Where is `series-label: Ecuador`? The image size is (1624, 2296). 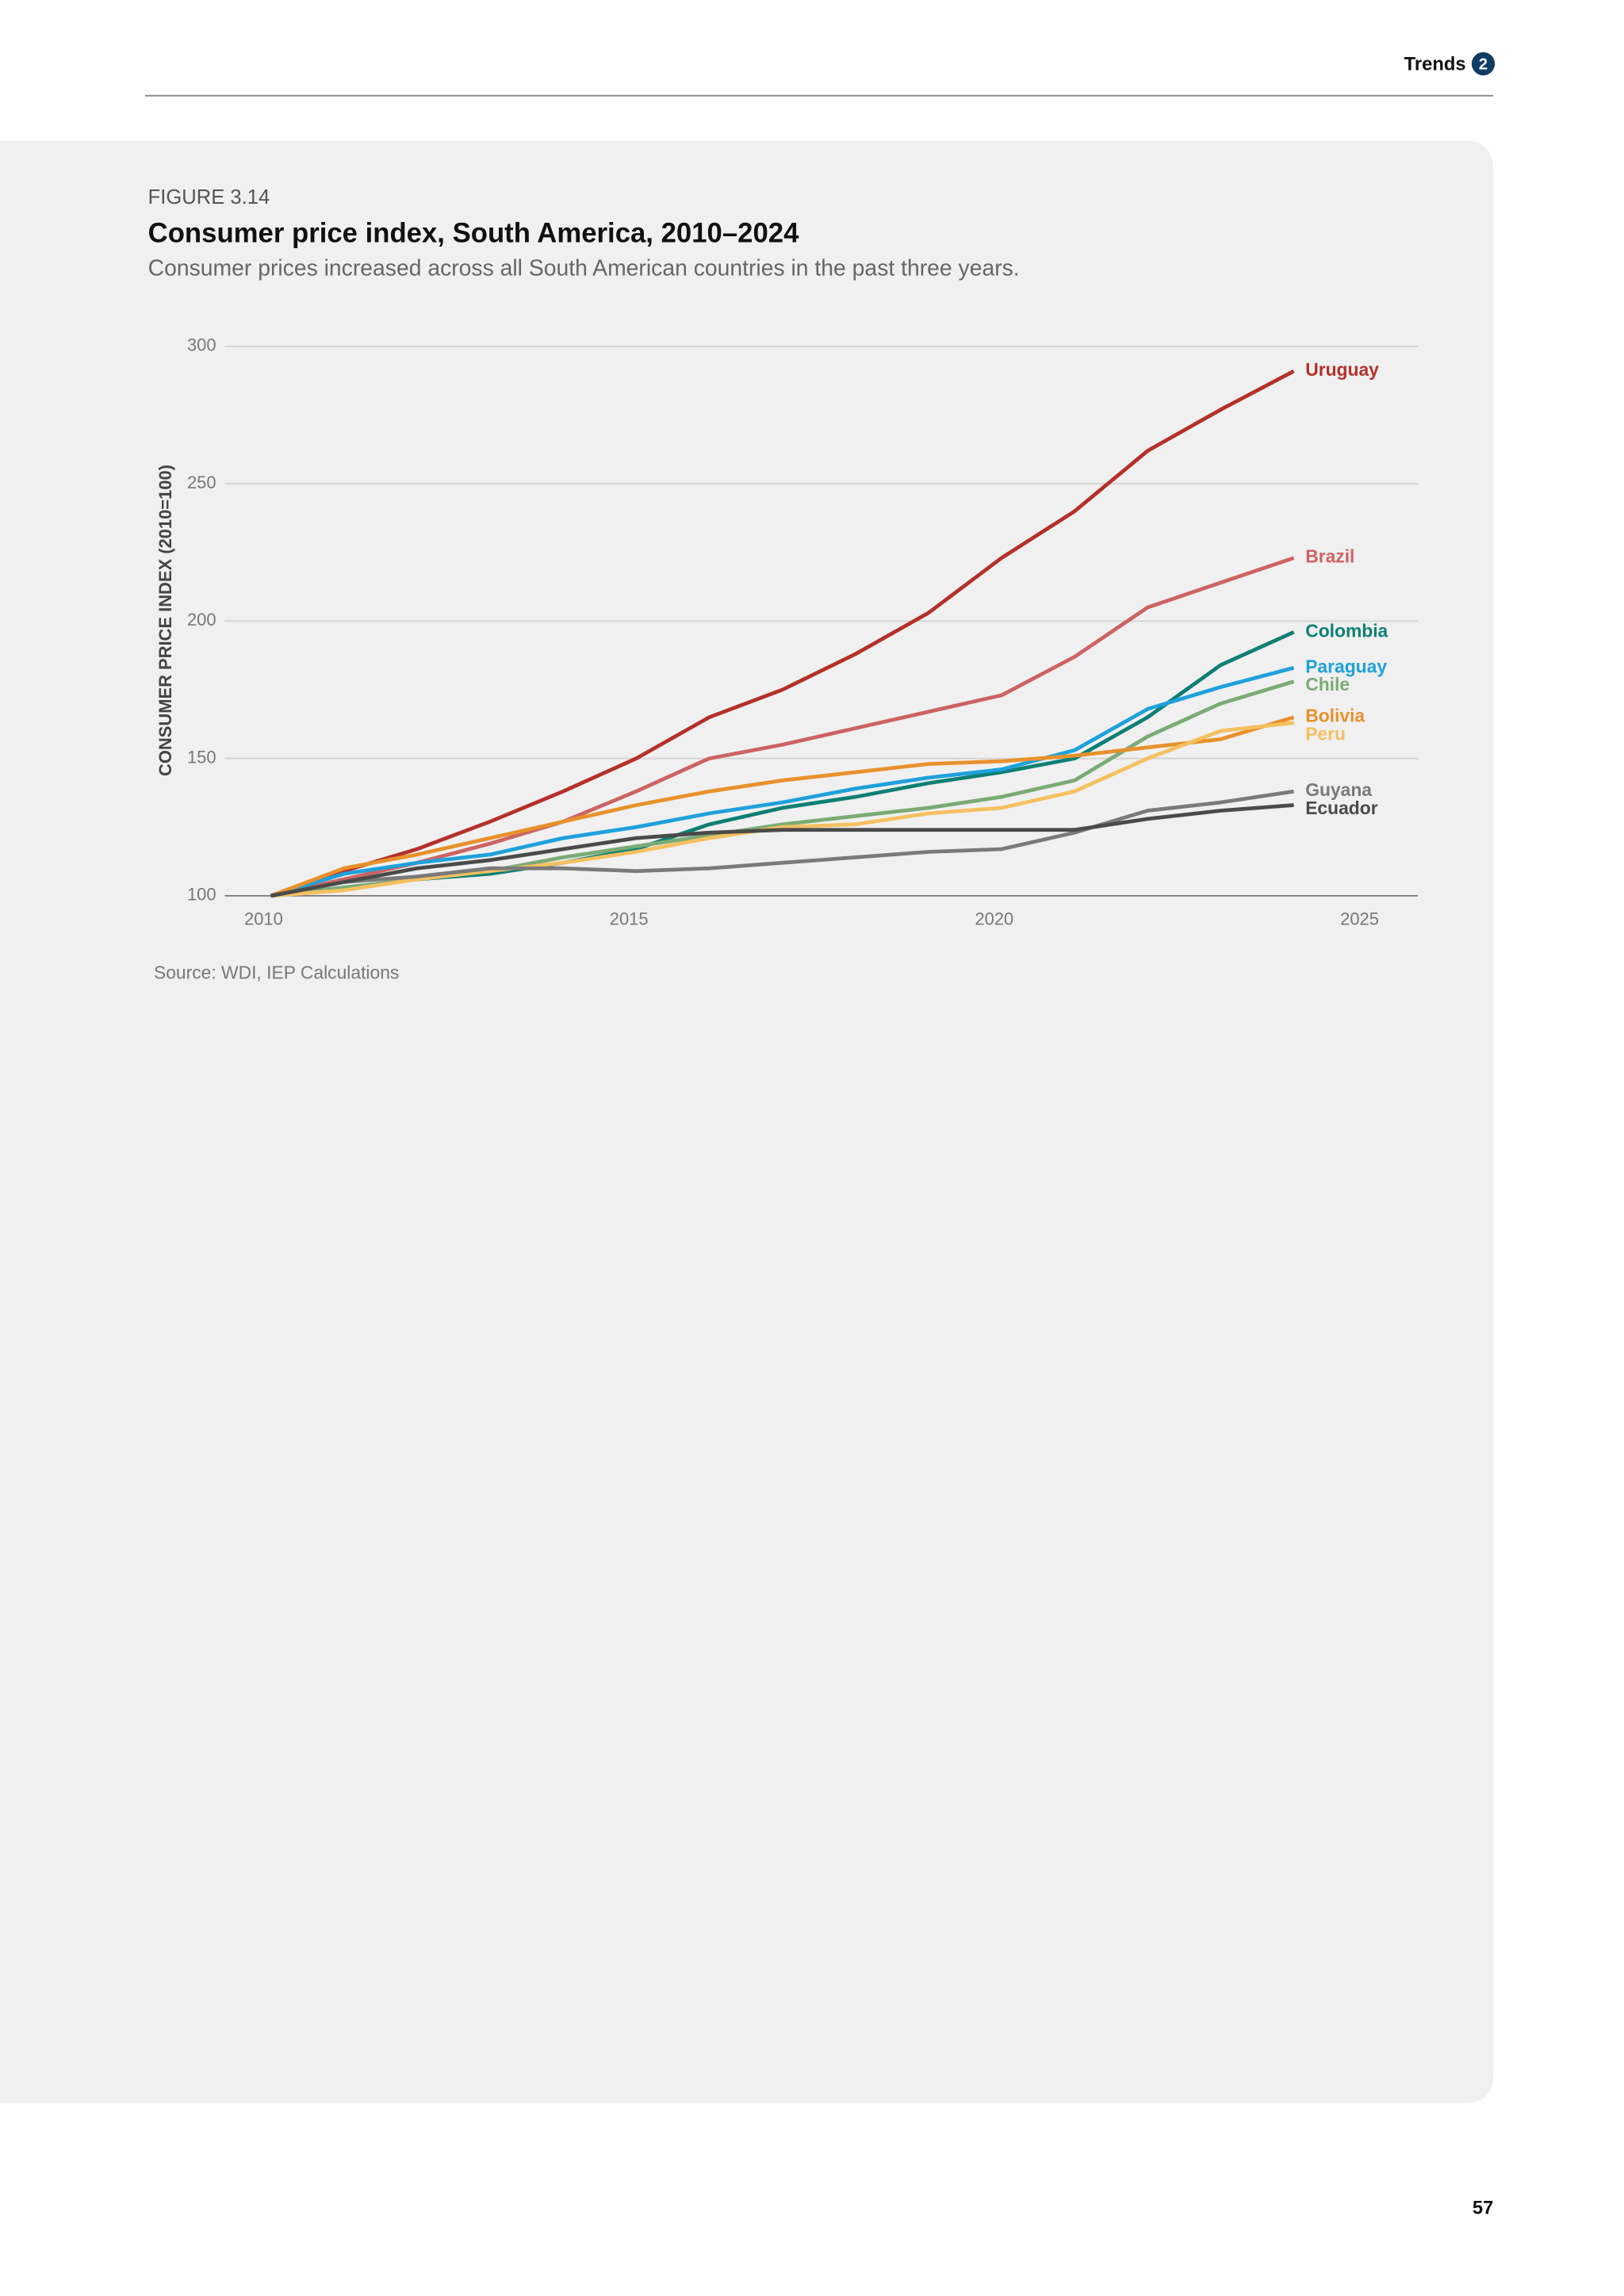
series-label: Ecuador is located at coordinates (1341, 808).